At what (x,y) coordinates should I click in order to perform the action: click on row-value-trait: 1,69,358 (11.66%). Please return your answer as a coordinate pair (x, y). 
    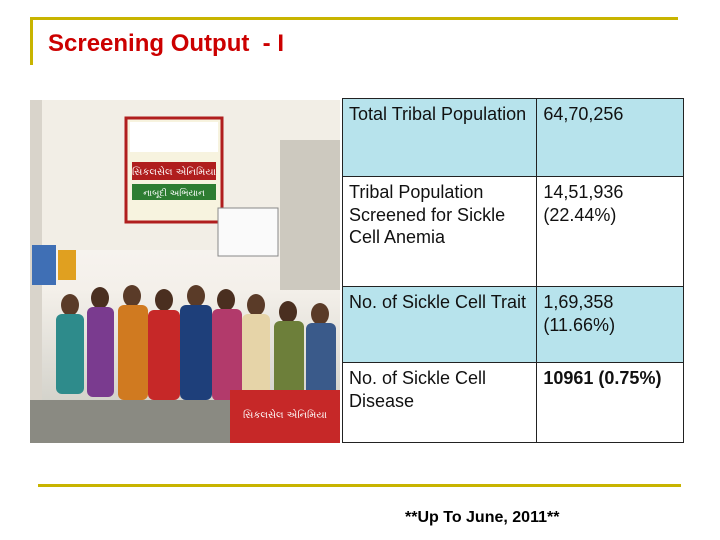
    Looking at the image, I should click on (610, 324).